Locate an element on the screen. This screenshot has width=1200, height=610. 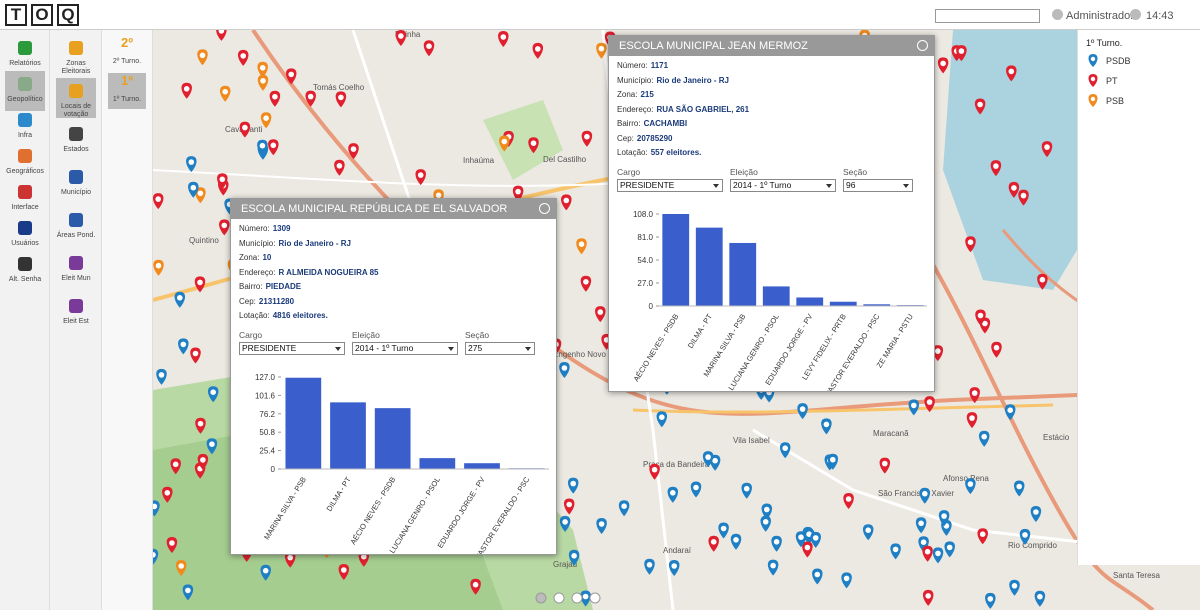
submenu-item: Eleit Est is located at coordinates (76, 313).